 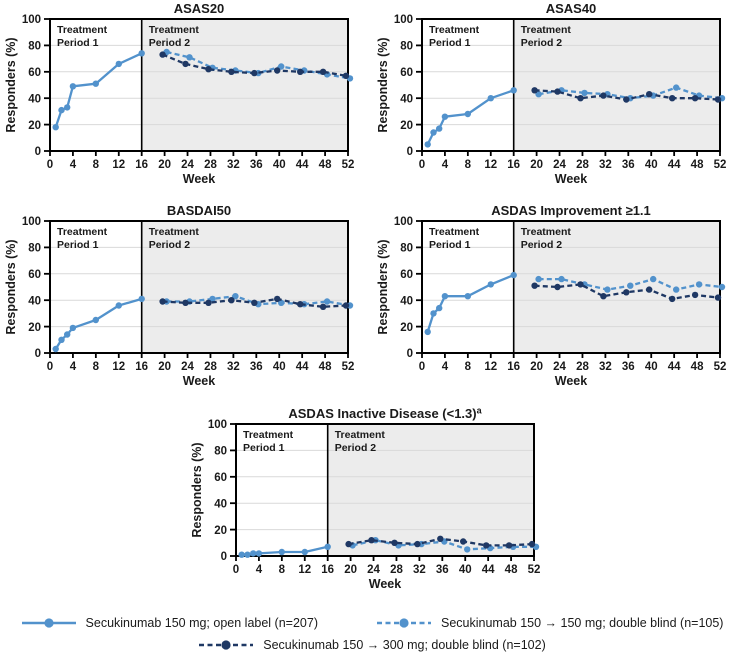 I want to click on legend-label-open-label: Secukinumab 150 mg; open label (n=207), so click(x=201, y=623).